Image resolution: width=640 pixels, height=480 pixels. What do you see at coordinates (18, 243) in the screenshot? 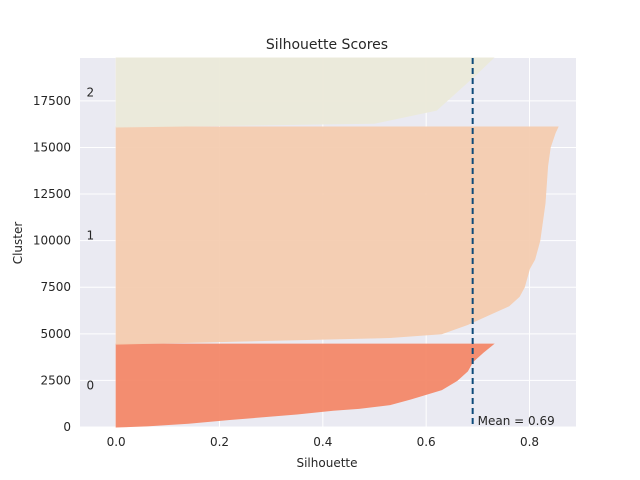
I see `y-axis-title: Cluster` at bounding box center [18, 243].